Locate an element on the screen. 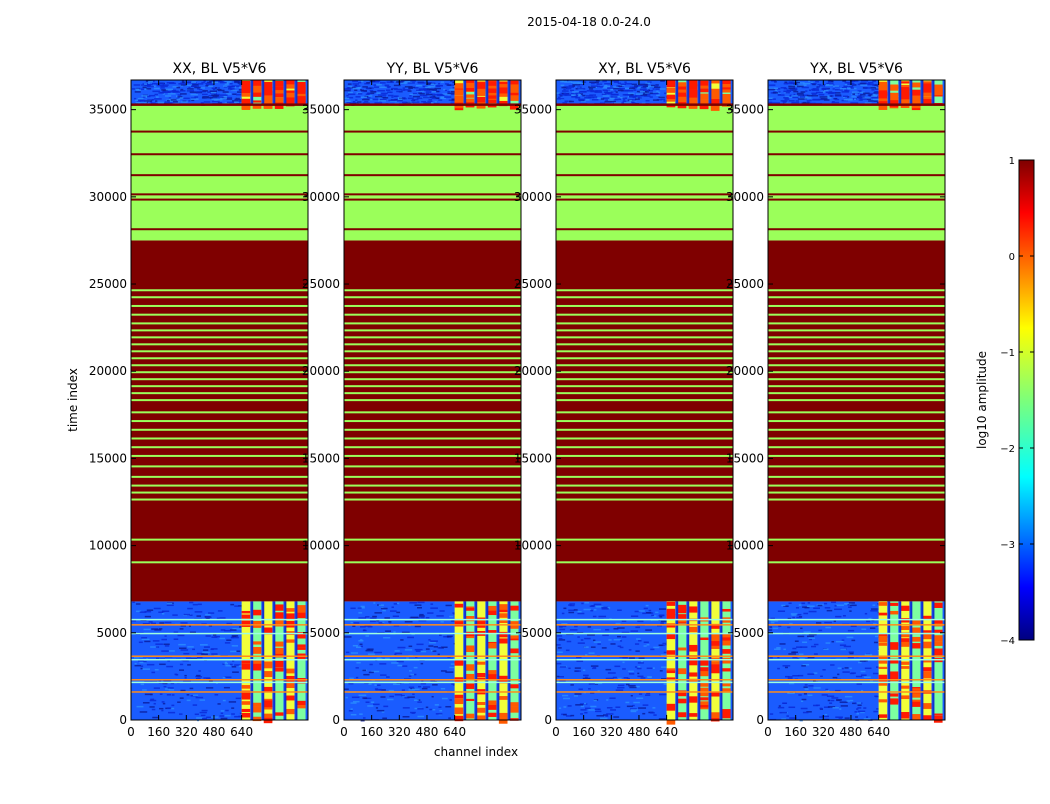  x-tick-label: 640 is located at coordinates (666, 732).